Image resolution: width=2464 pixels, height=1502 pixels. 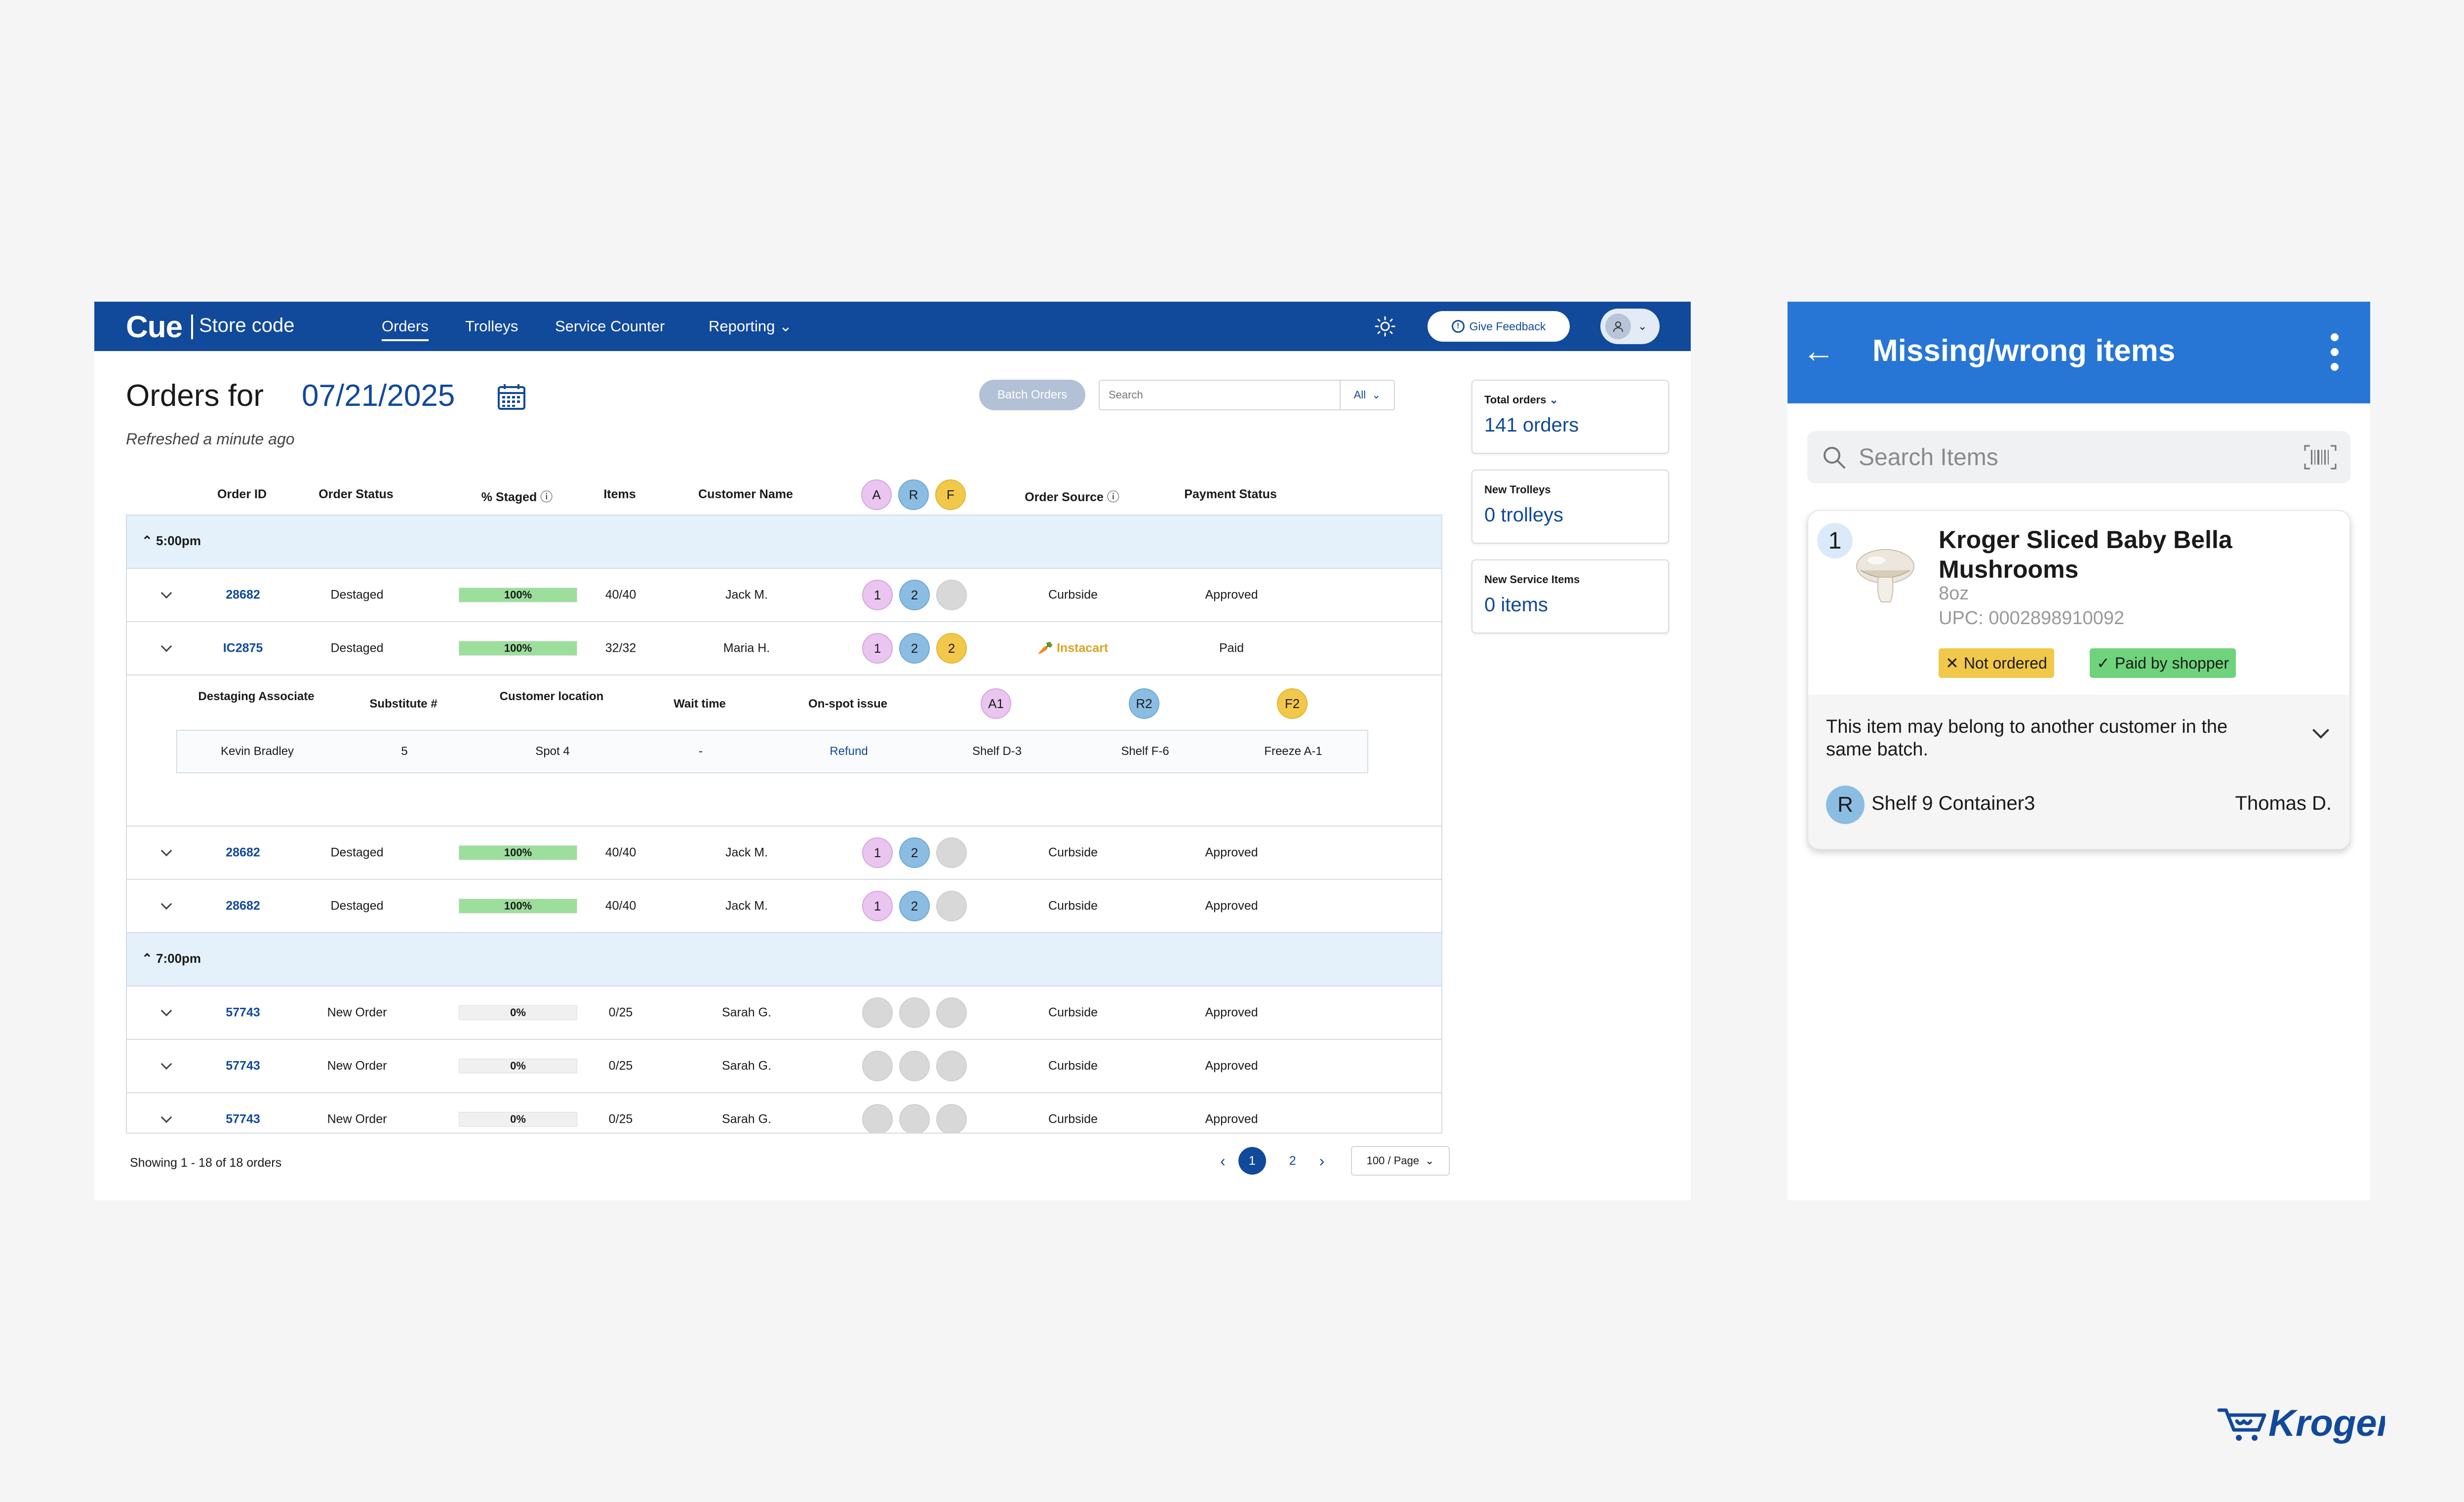 I want to click on next-page-icon: ›, so click(x=1322, y=1160).